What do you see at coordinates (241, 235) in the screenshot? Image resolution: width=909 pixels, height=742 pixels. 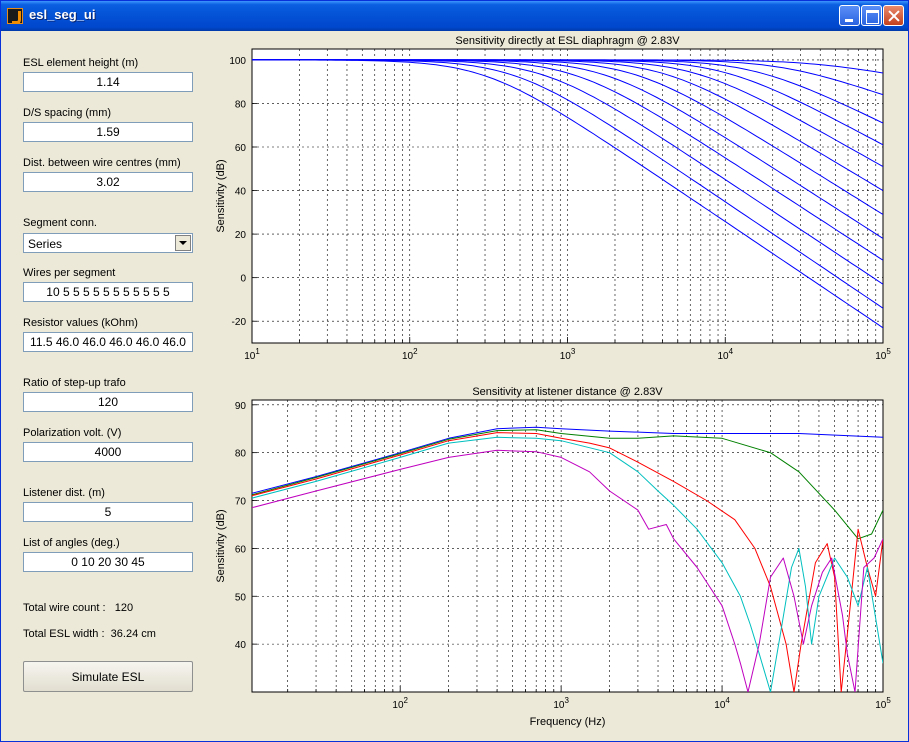 I see `y-tick-label: 20` at bounding box center [241, 235].